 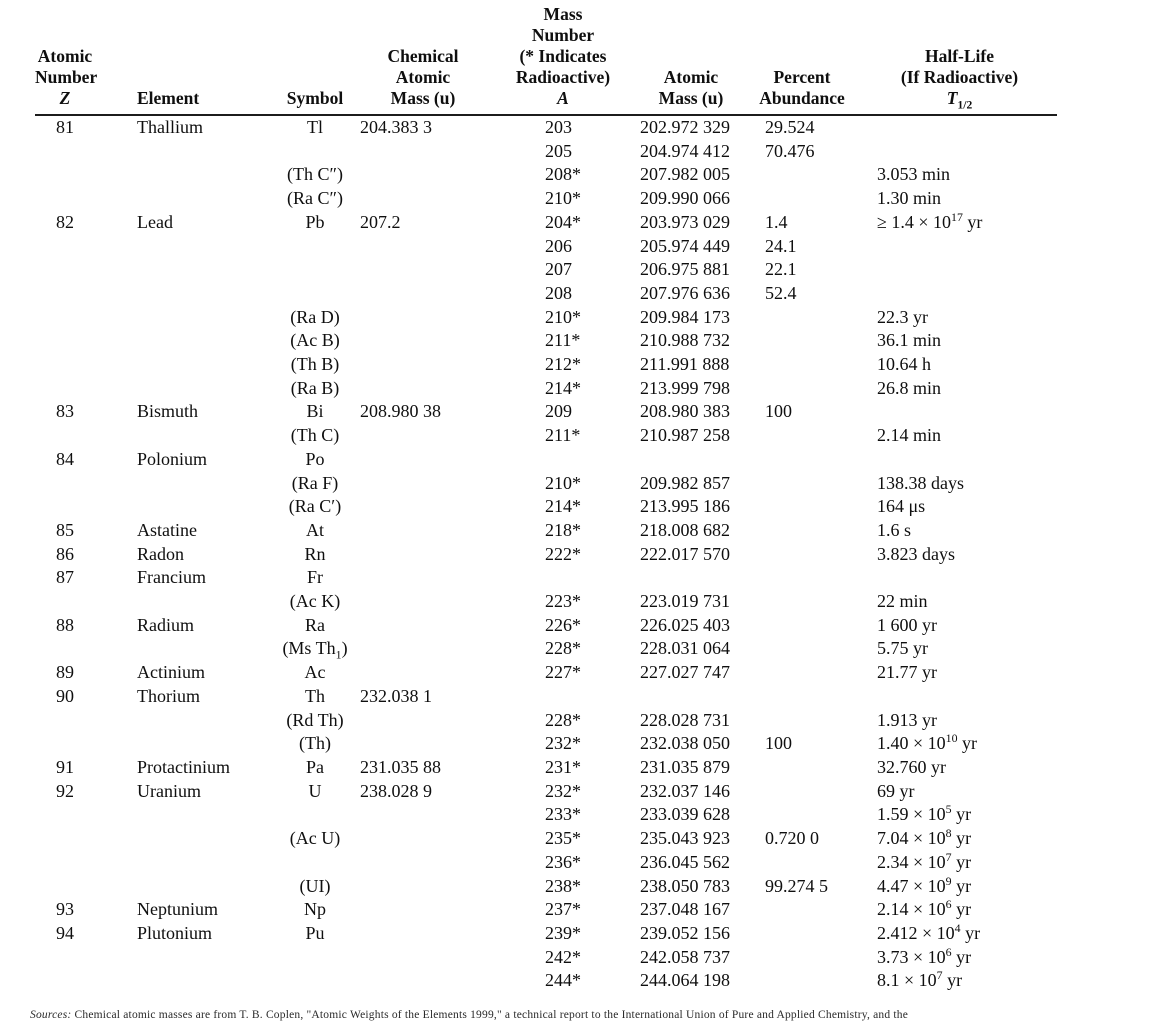 I want to click on table-row: 84 Polonium Po, so click(x=546, y=460).